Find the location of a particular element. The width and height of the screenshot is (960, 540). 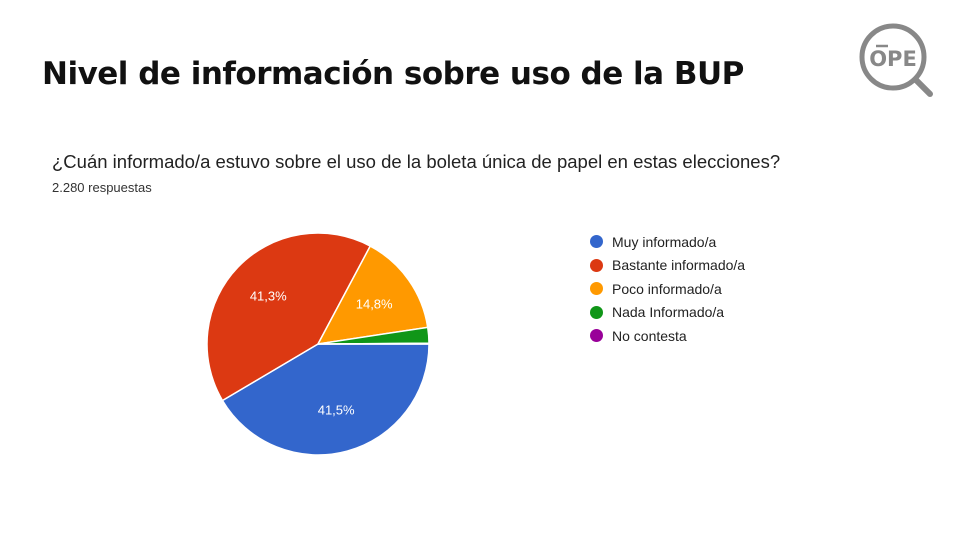

legend-item: Bastante informado/a is located at coordinates (667, 266).